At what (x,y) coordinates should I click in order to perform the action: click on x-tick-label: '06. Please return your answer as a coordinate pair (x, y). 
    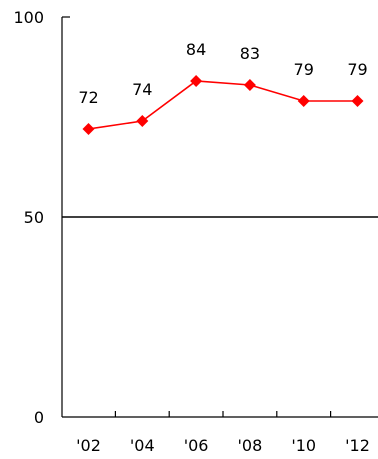
    Looking at the image, I should click on (196, 445).